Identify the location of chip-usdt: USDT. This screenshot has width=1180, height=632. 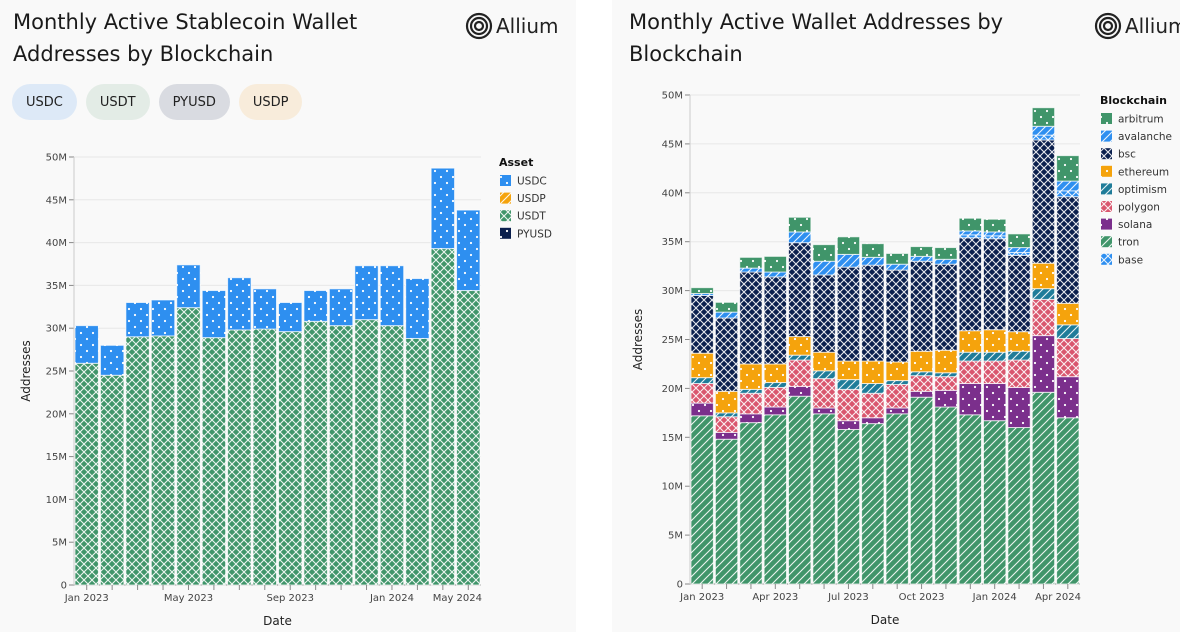
(117, 102).